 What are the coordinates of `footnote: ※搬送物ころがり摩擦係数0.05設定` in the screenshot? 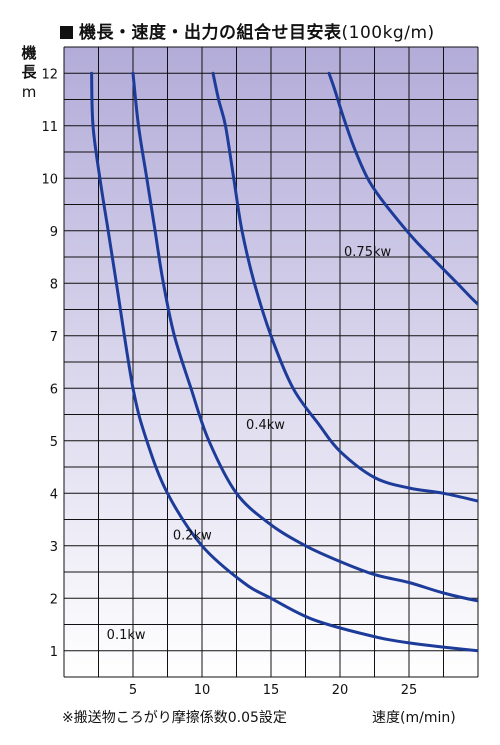 It's located at (174, 718).